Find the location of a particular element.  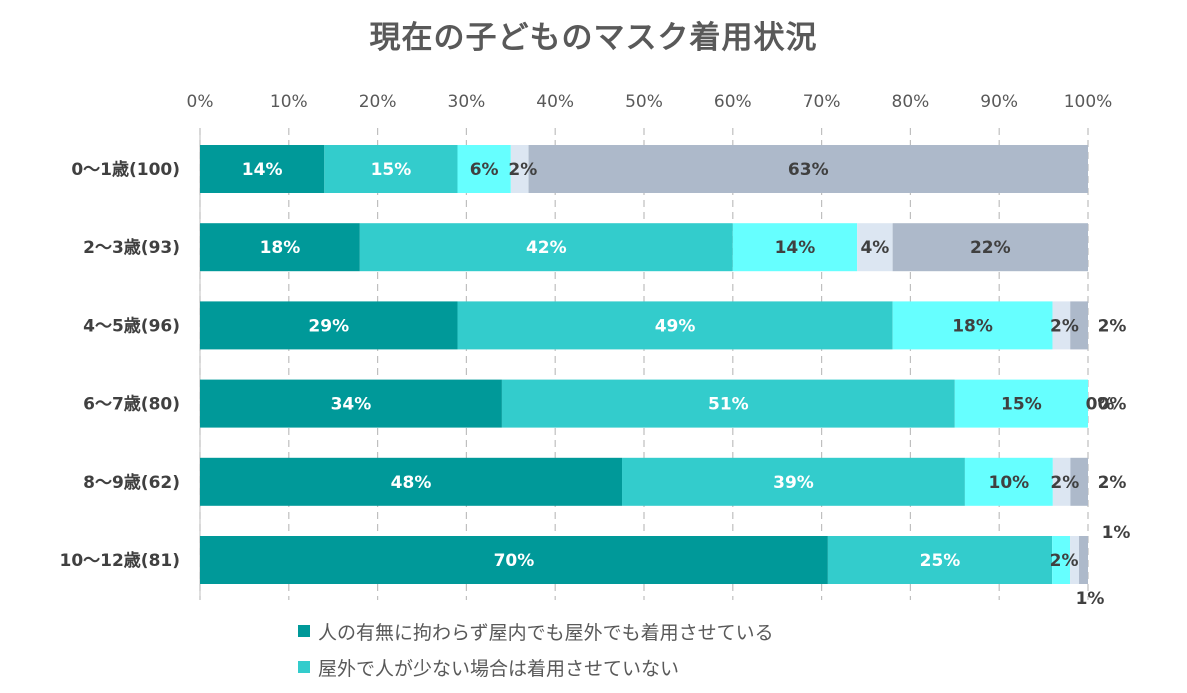

data-label: 6% is located at coordinates (484, 170).